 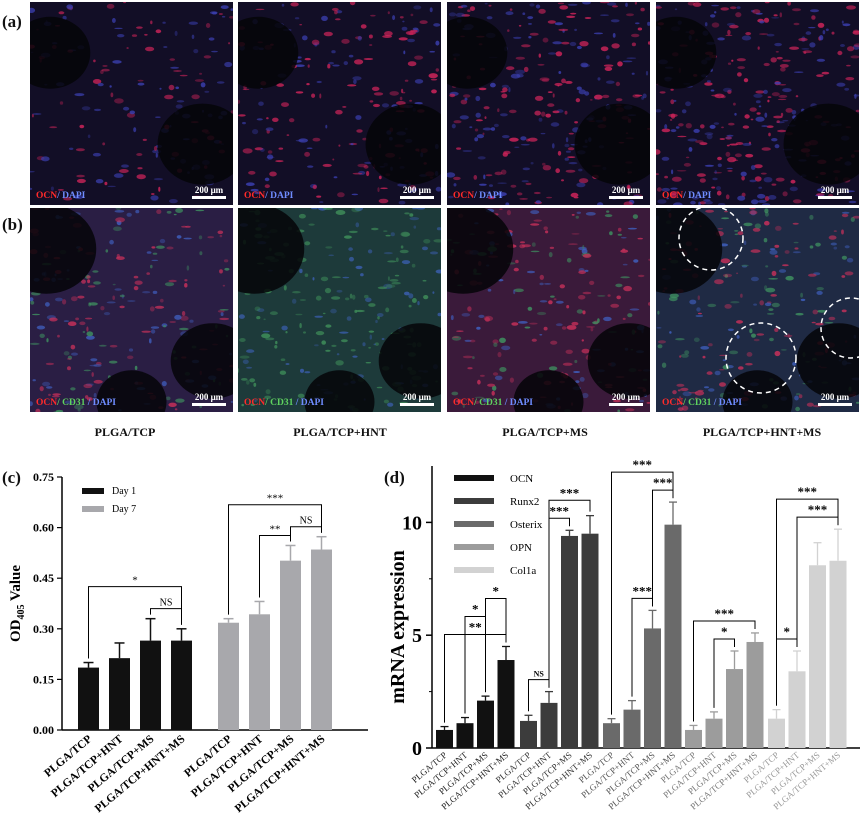 What do you see at coordinates (43, 477) in the screenshot?
I see `y-tick-label: 0.75` at bounding box center [43, 477].